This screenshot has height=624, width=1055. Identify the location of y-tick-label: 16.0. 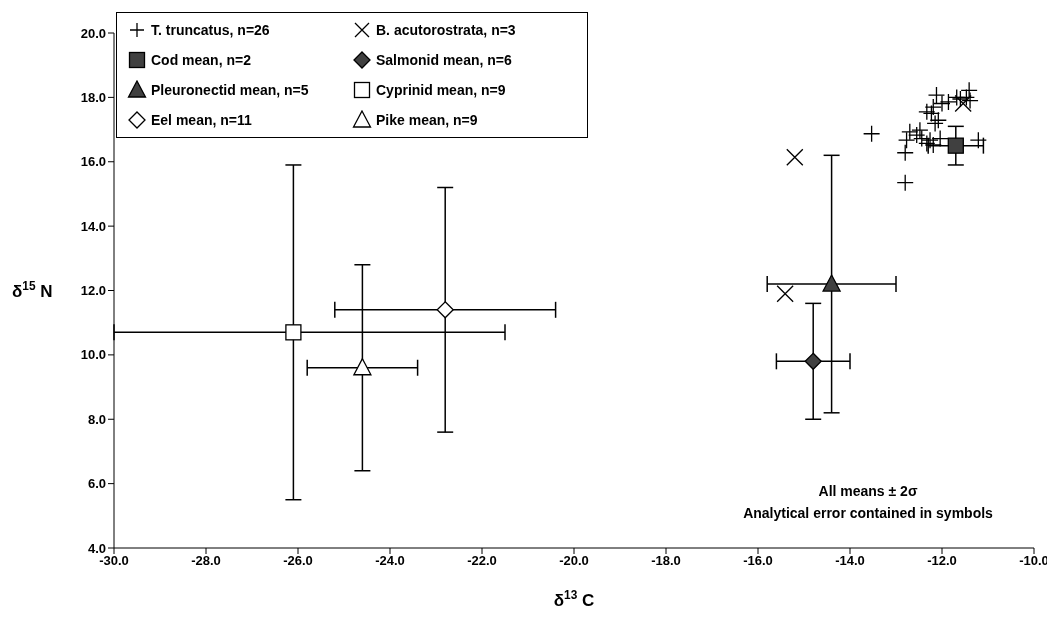
(93, 162).